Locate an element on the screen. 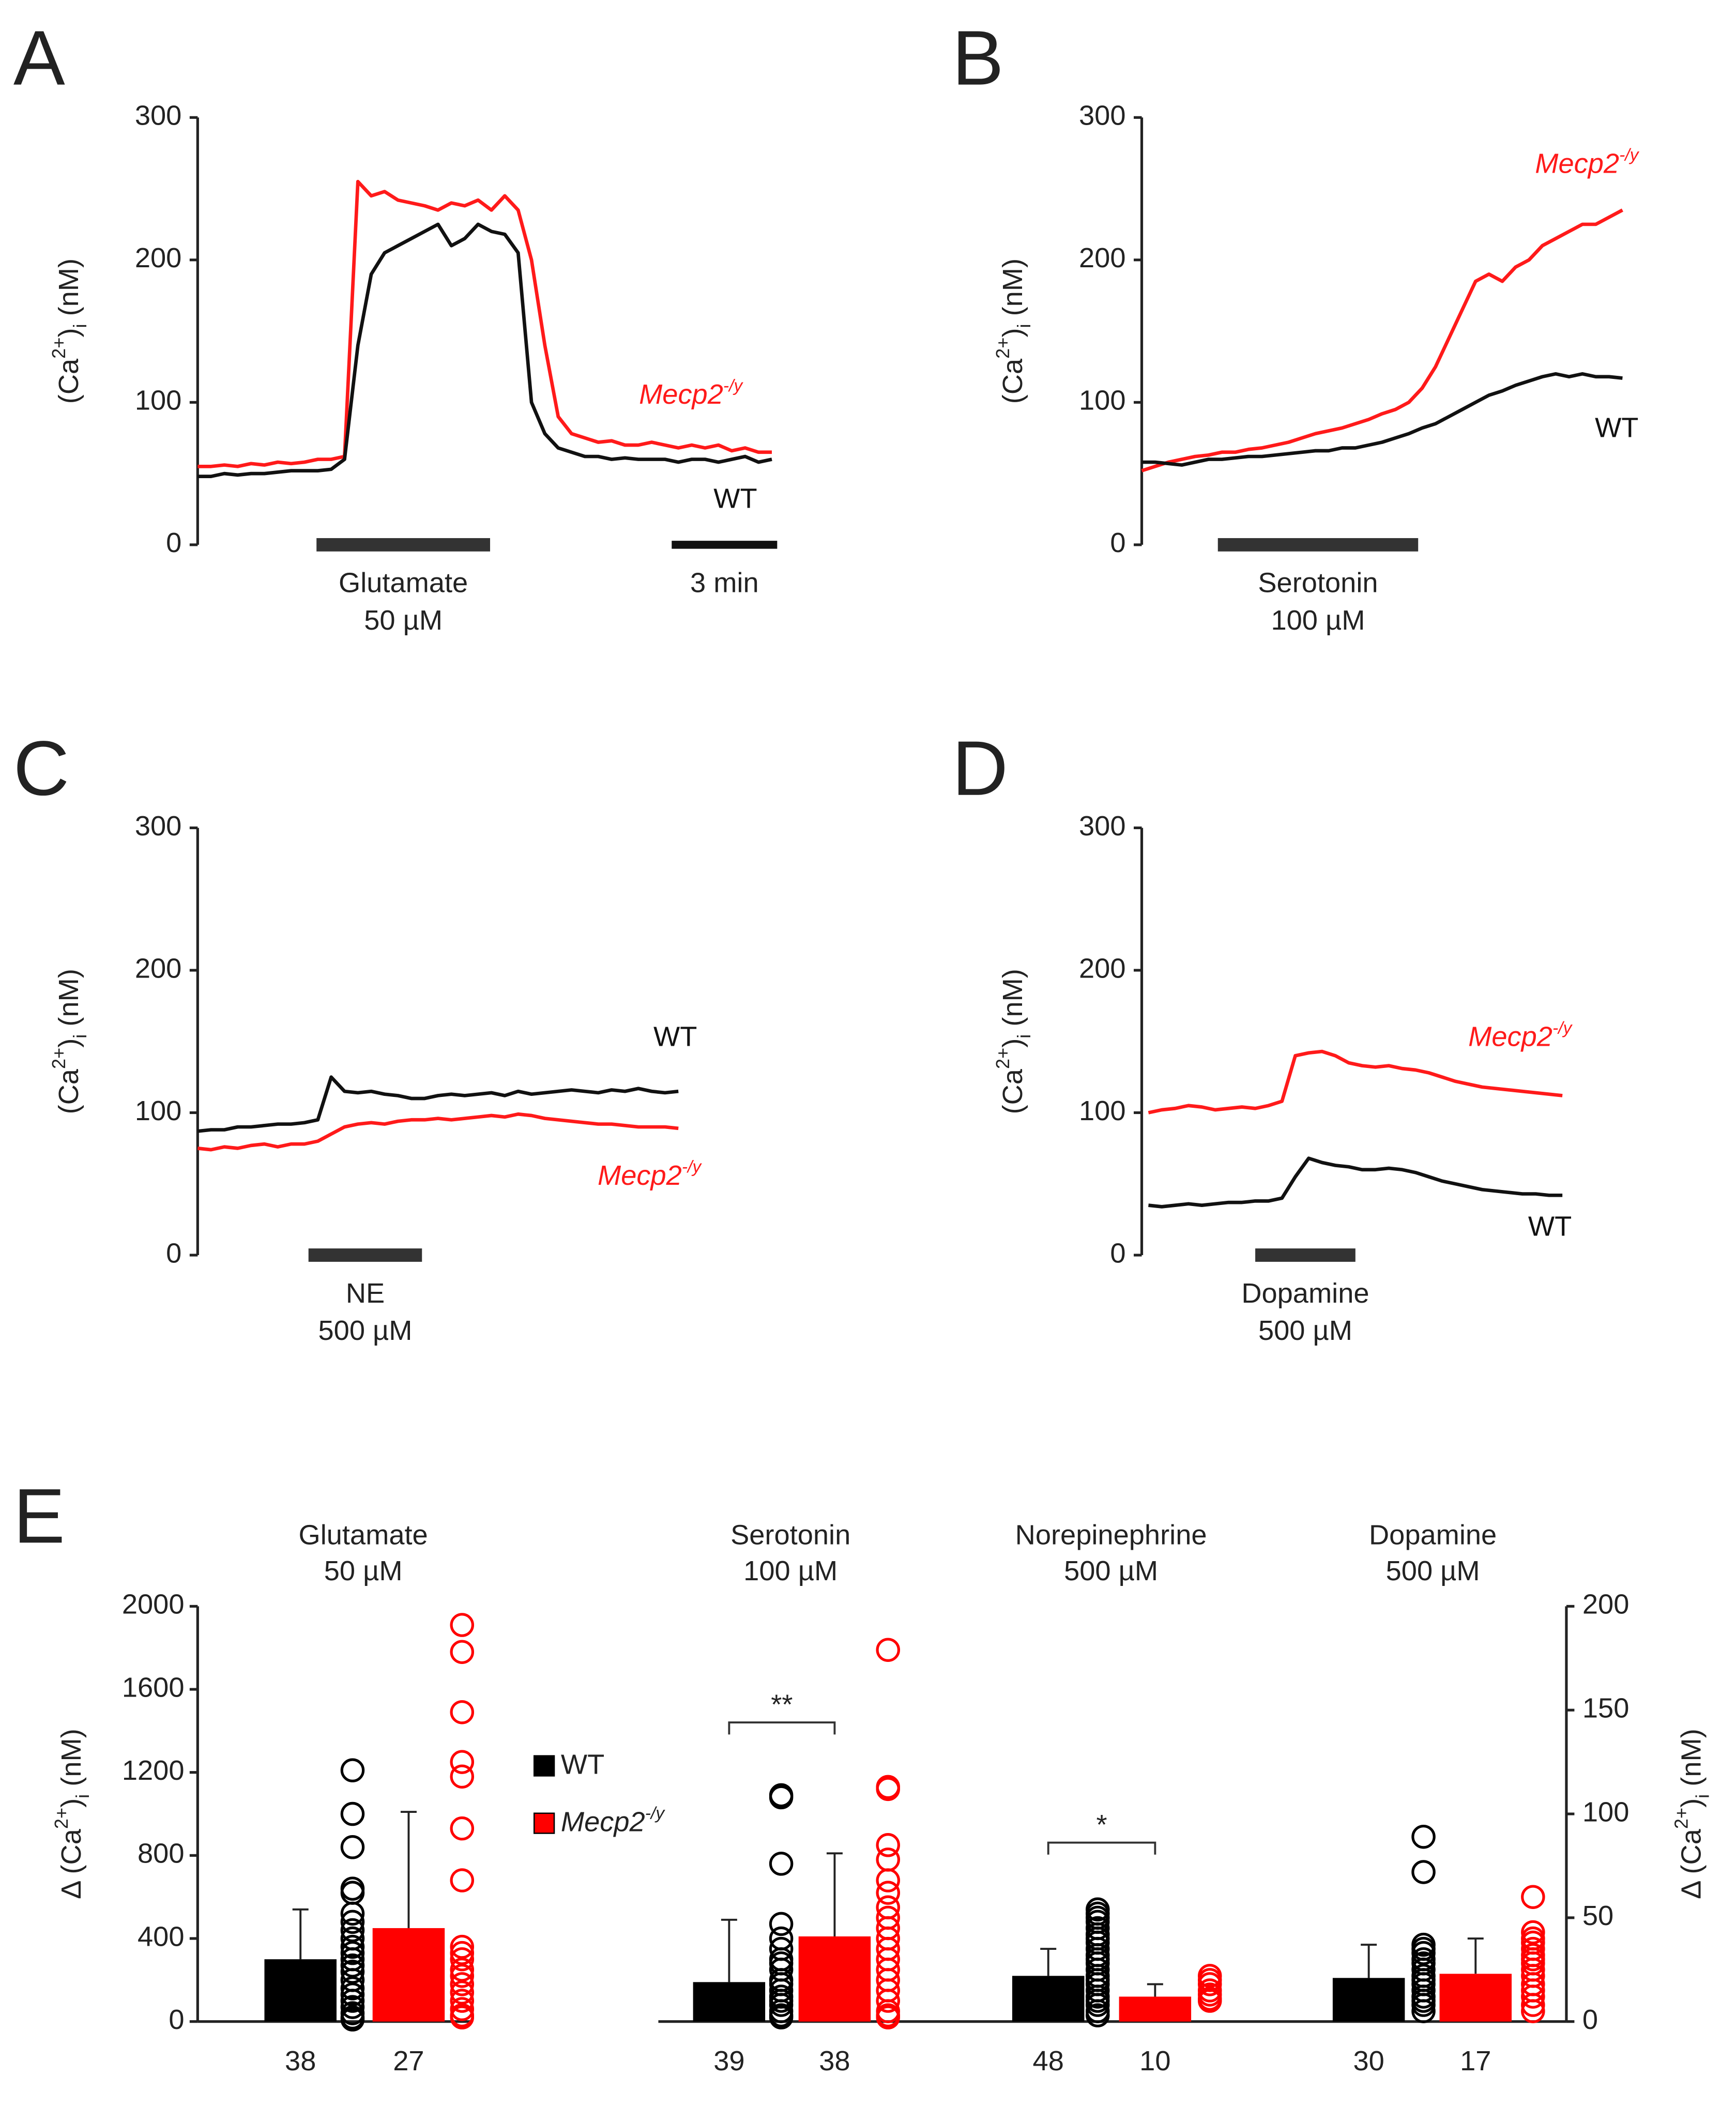  category-label: Glutamate is located at coordinates (364, 1534).